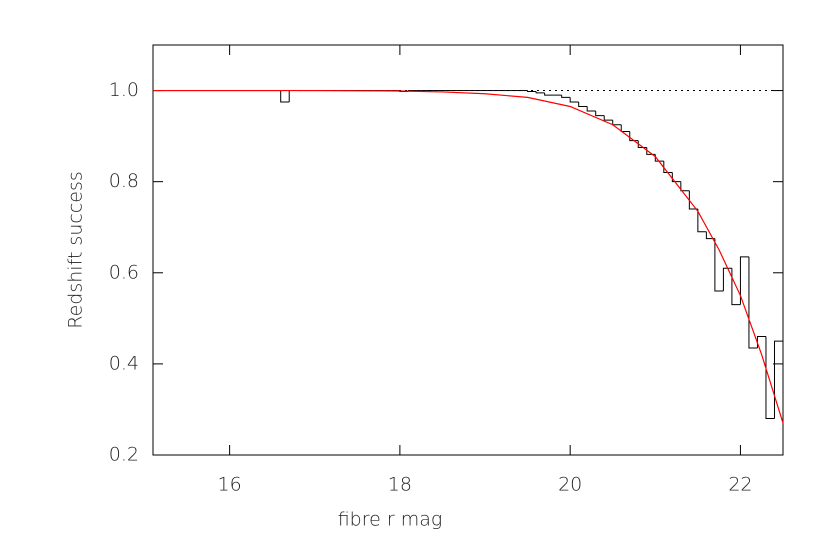  I want to click on x-tick-label: 22, so click(740, 485).